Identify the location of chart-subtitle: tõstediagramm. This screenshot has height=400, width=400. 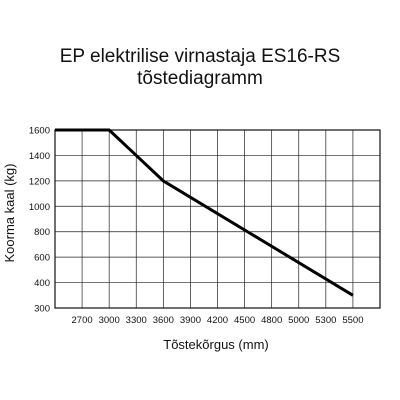
(200, 78).